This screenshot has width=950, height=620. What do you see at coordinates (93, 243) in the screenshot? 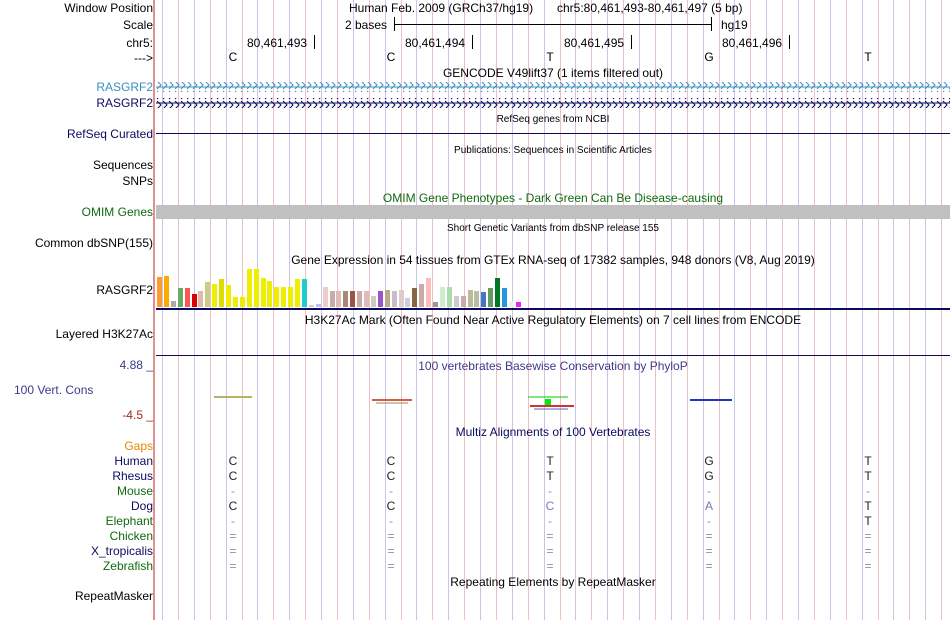
I see `dbsnp-track-label: Common dbSNP(155)` at bounding box center [93, 243].